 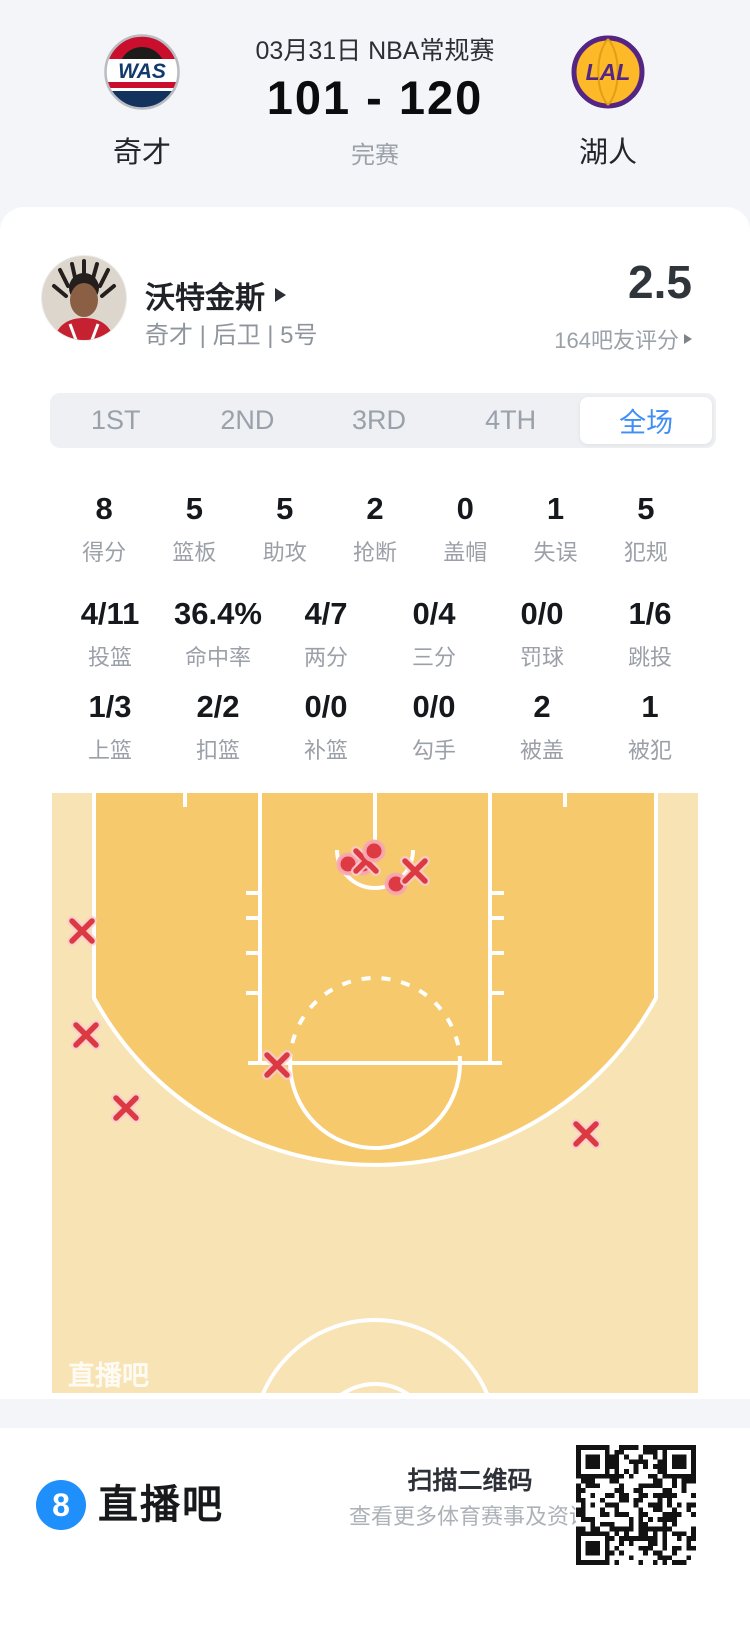 I want to click on stat-投篮: 4/11 投篮, so click(x=110, y=633).